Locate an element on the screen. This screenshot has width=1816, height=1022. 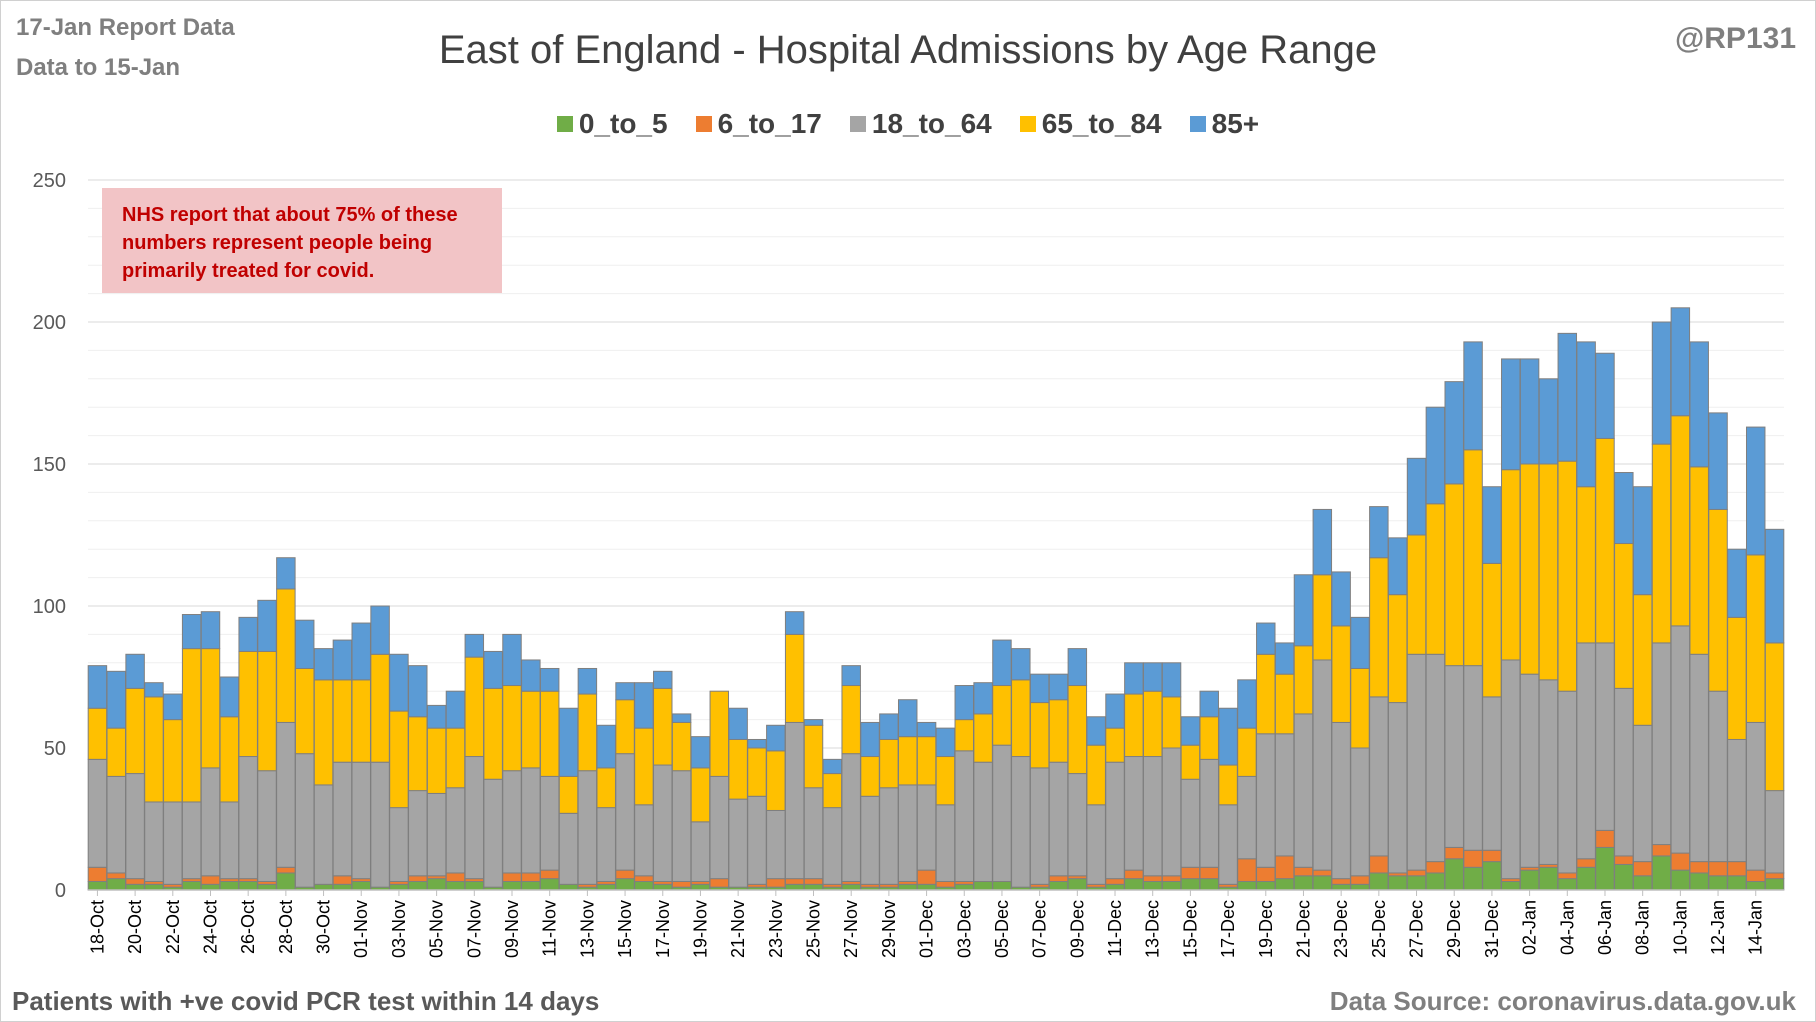
x-tick-label: 12-Jan is located at coordinates (1718, 927).